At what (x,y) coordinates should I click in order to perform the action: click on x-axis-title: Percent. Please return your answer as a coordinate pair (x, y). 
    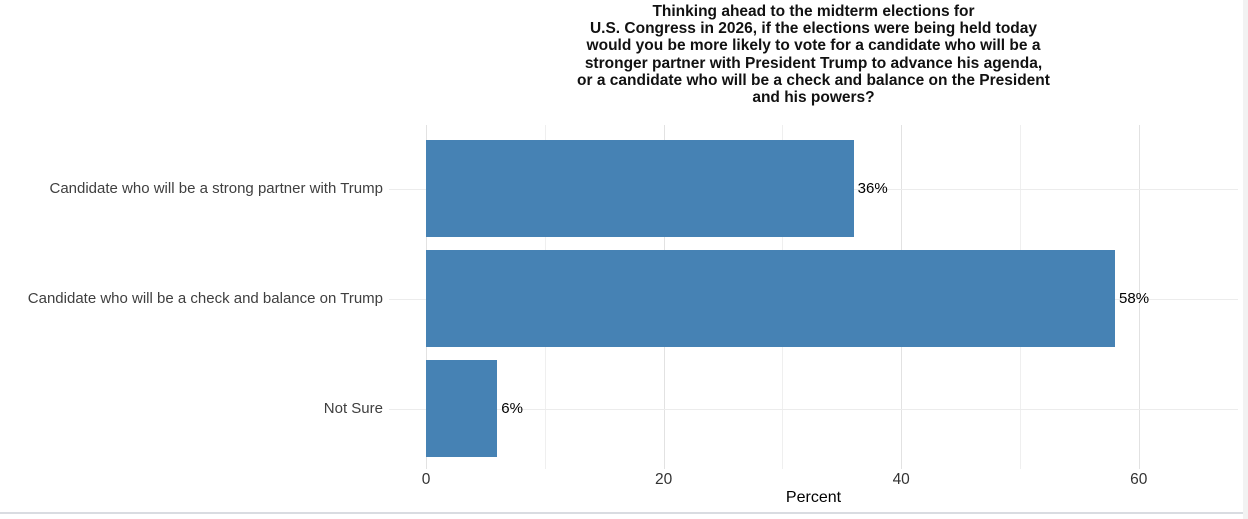
    Looking at the image, I should click on (813, 497).